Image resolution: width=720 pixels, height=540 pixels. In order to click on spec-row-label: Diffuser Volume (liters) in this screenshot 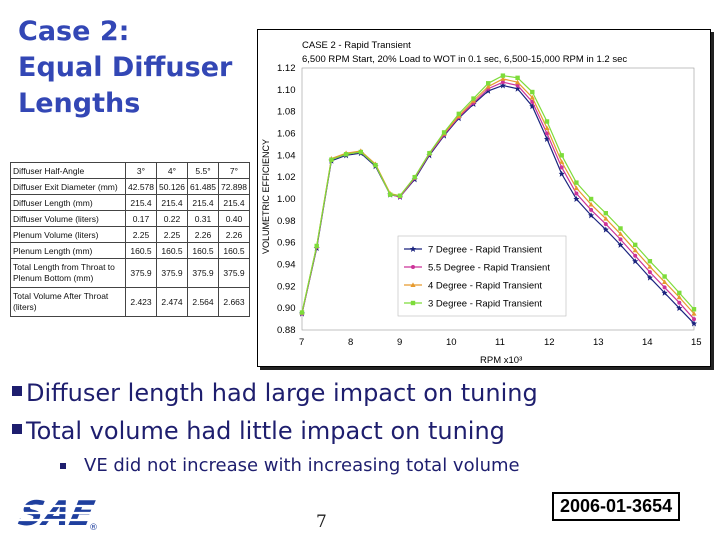, I will do `click(68, 218)`.